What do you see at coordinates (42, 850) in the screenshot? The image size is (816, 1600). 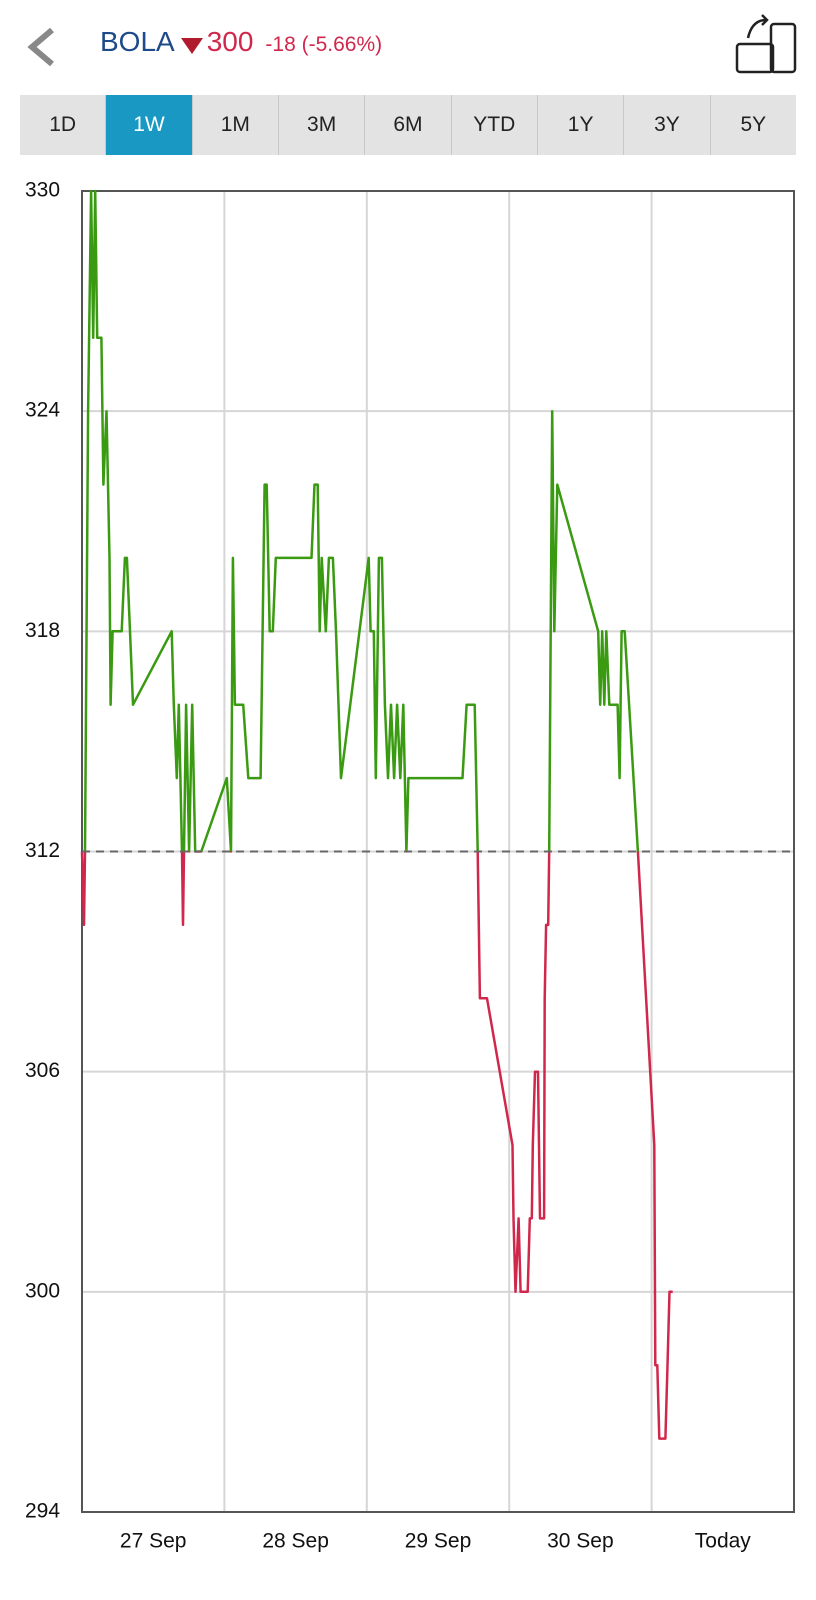 I see `y-tick-label: 312` at bounding box center [42, 850].